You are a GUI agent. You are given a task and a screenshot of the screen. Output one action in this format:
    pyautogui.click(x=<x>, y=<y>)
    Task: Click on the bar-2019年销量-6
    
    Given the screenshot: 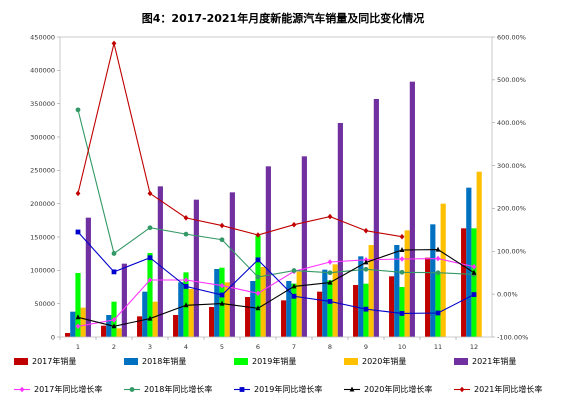 What is the action you would take?
    pyautogui.click(x=258, y=286)
    